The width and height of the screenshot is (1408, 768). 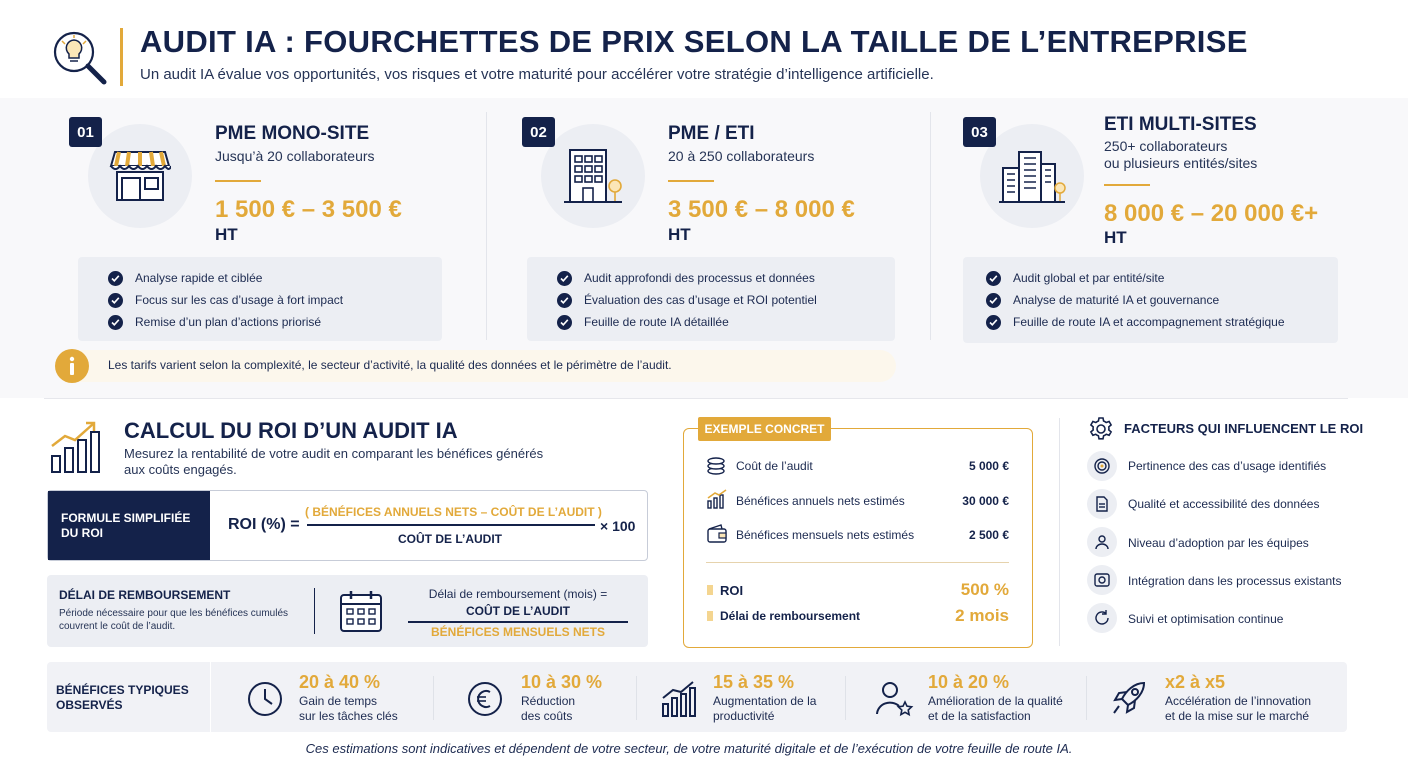 I want to click on header-divider, so click(x=121, y=57).